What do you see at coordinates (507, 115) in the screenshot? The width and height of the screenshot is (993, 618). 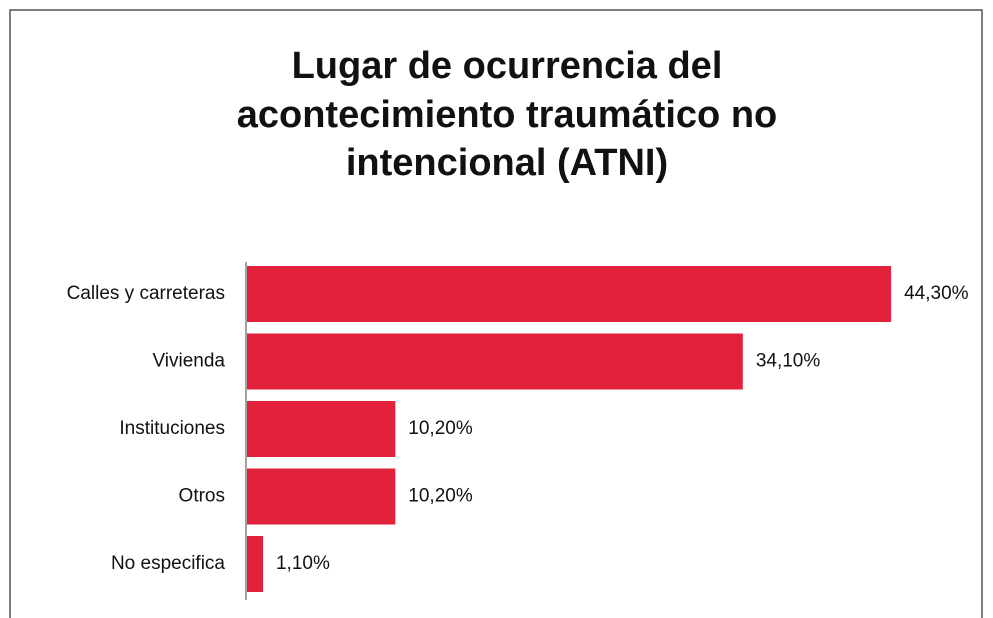 I see `chart-title: acontecimiento traumático no` at bounding box center [507, 115].